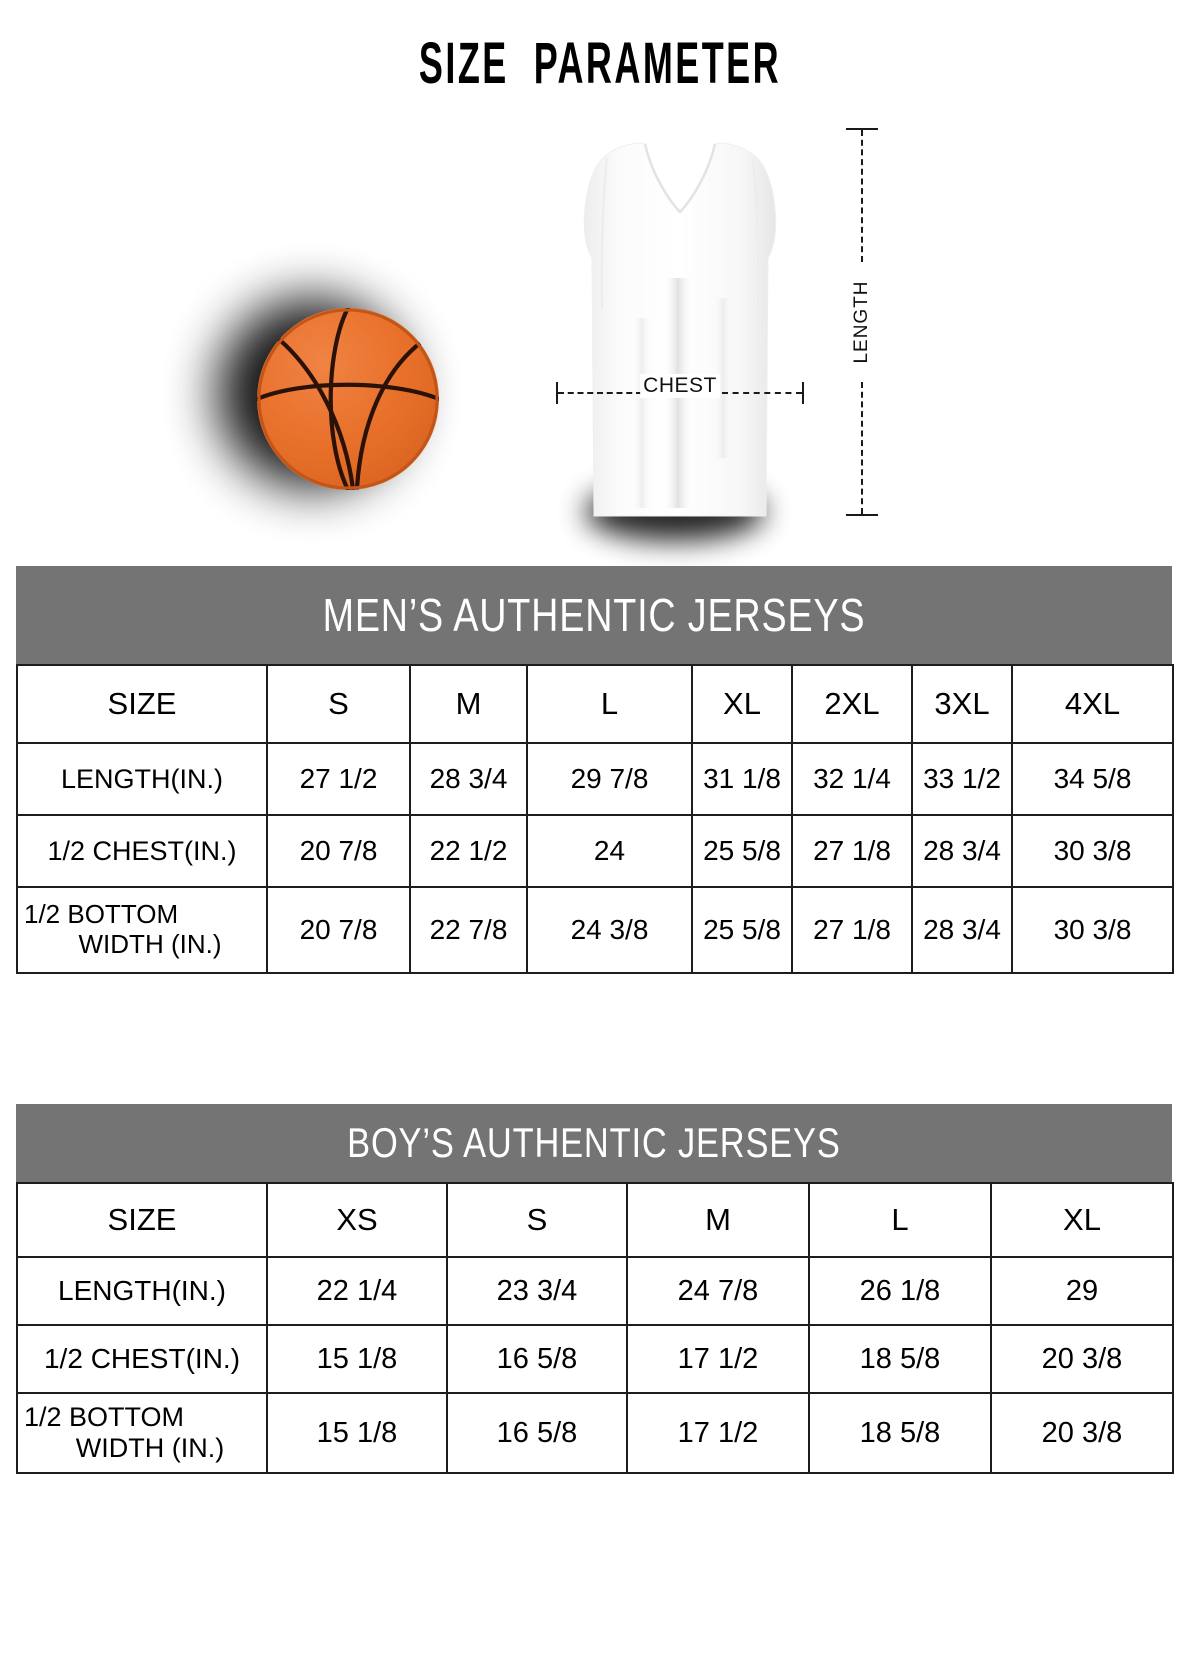 This screenshot has height=1675, width=1200. I want to click on cell-chest-xl: 25 5/8, so click(742, 851).